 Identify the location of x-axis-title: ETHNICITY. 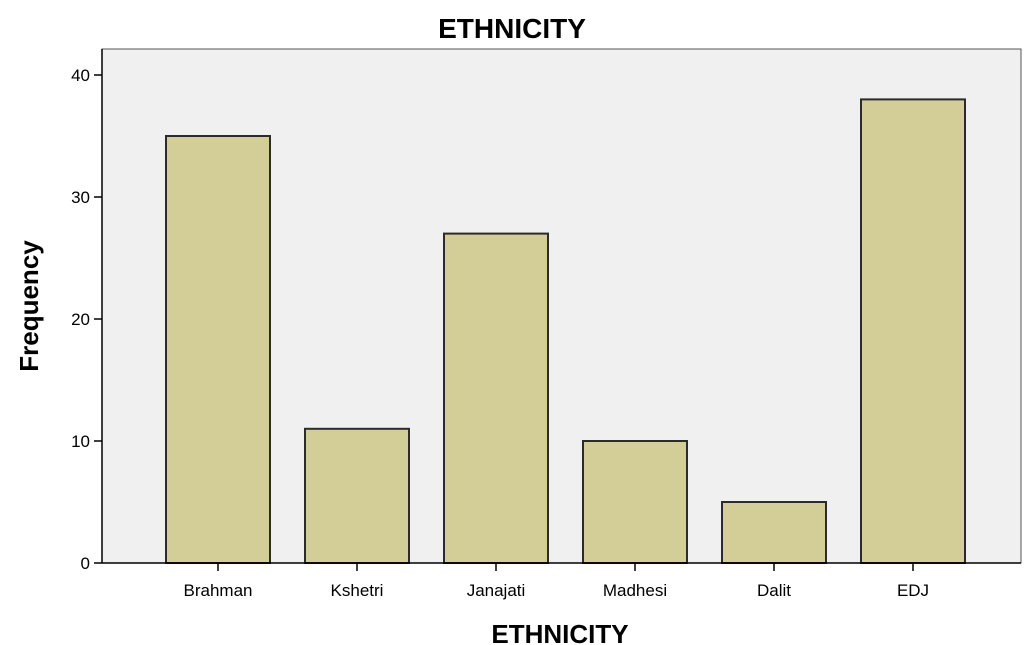
(559, 632).